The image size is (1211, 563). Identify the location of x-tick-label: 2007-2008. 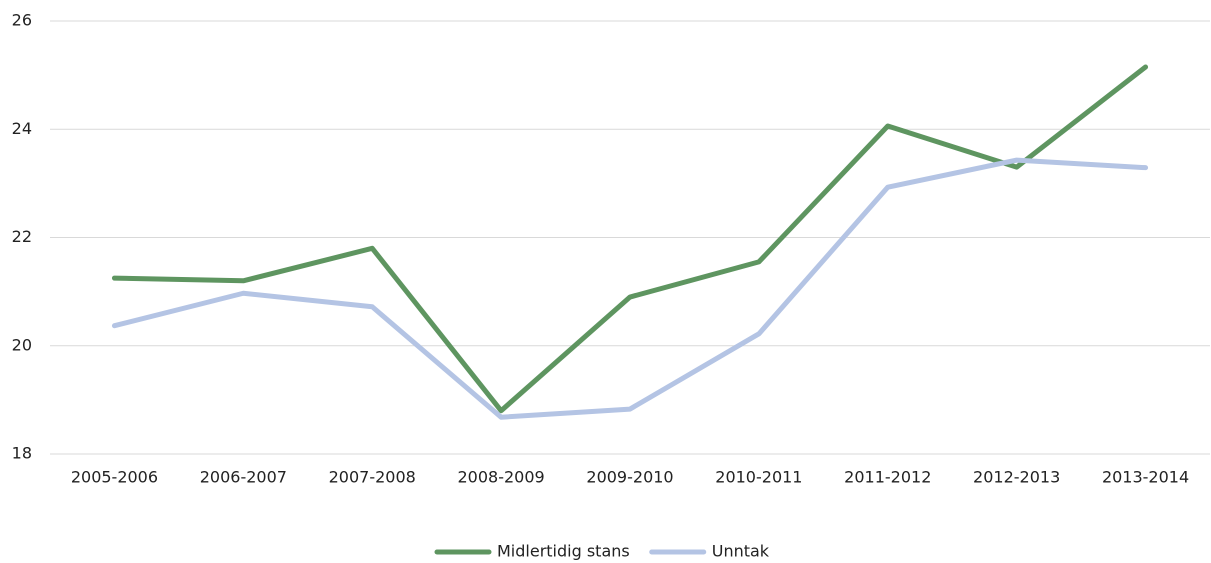
(372, 477).